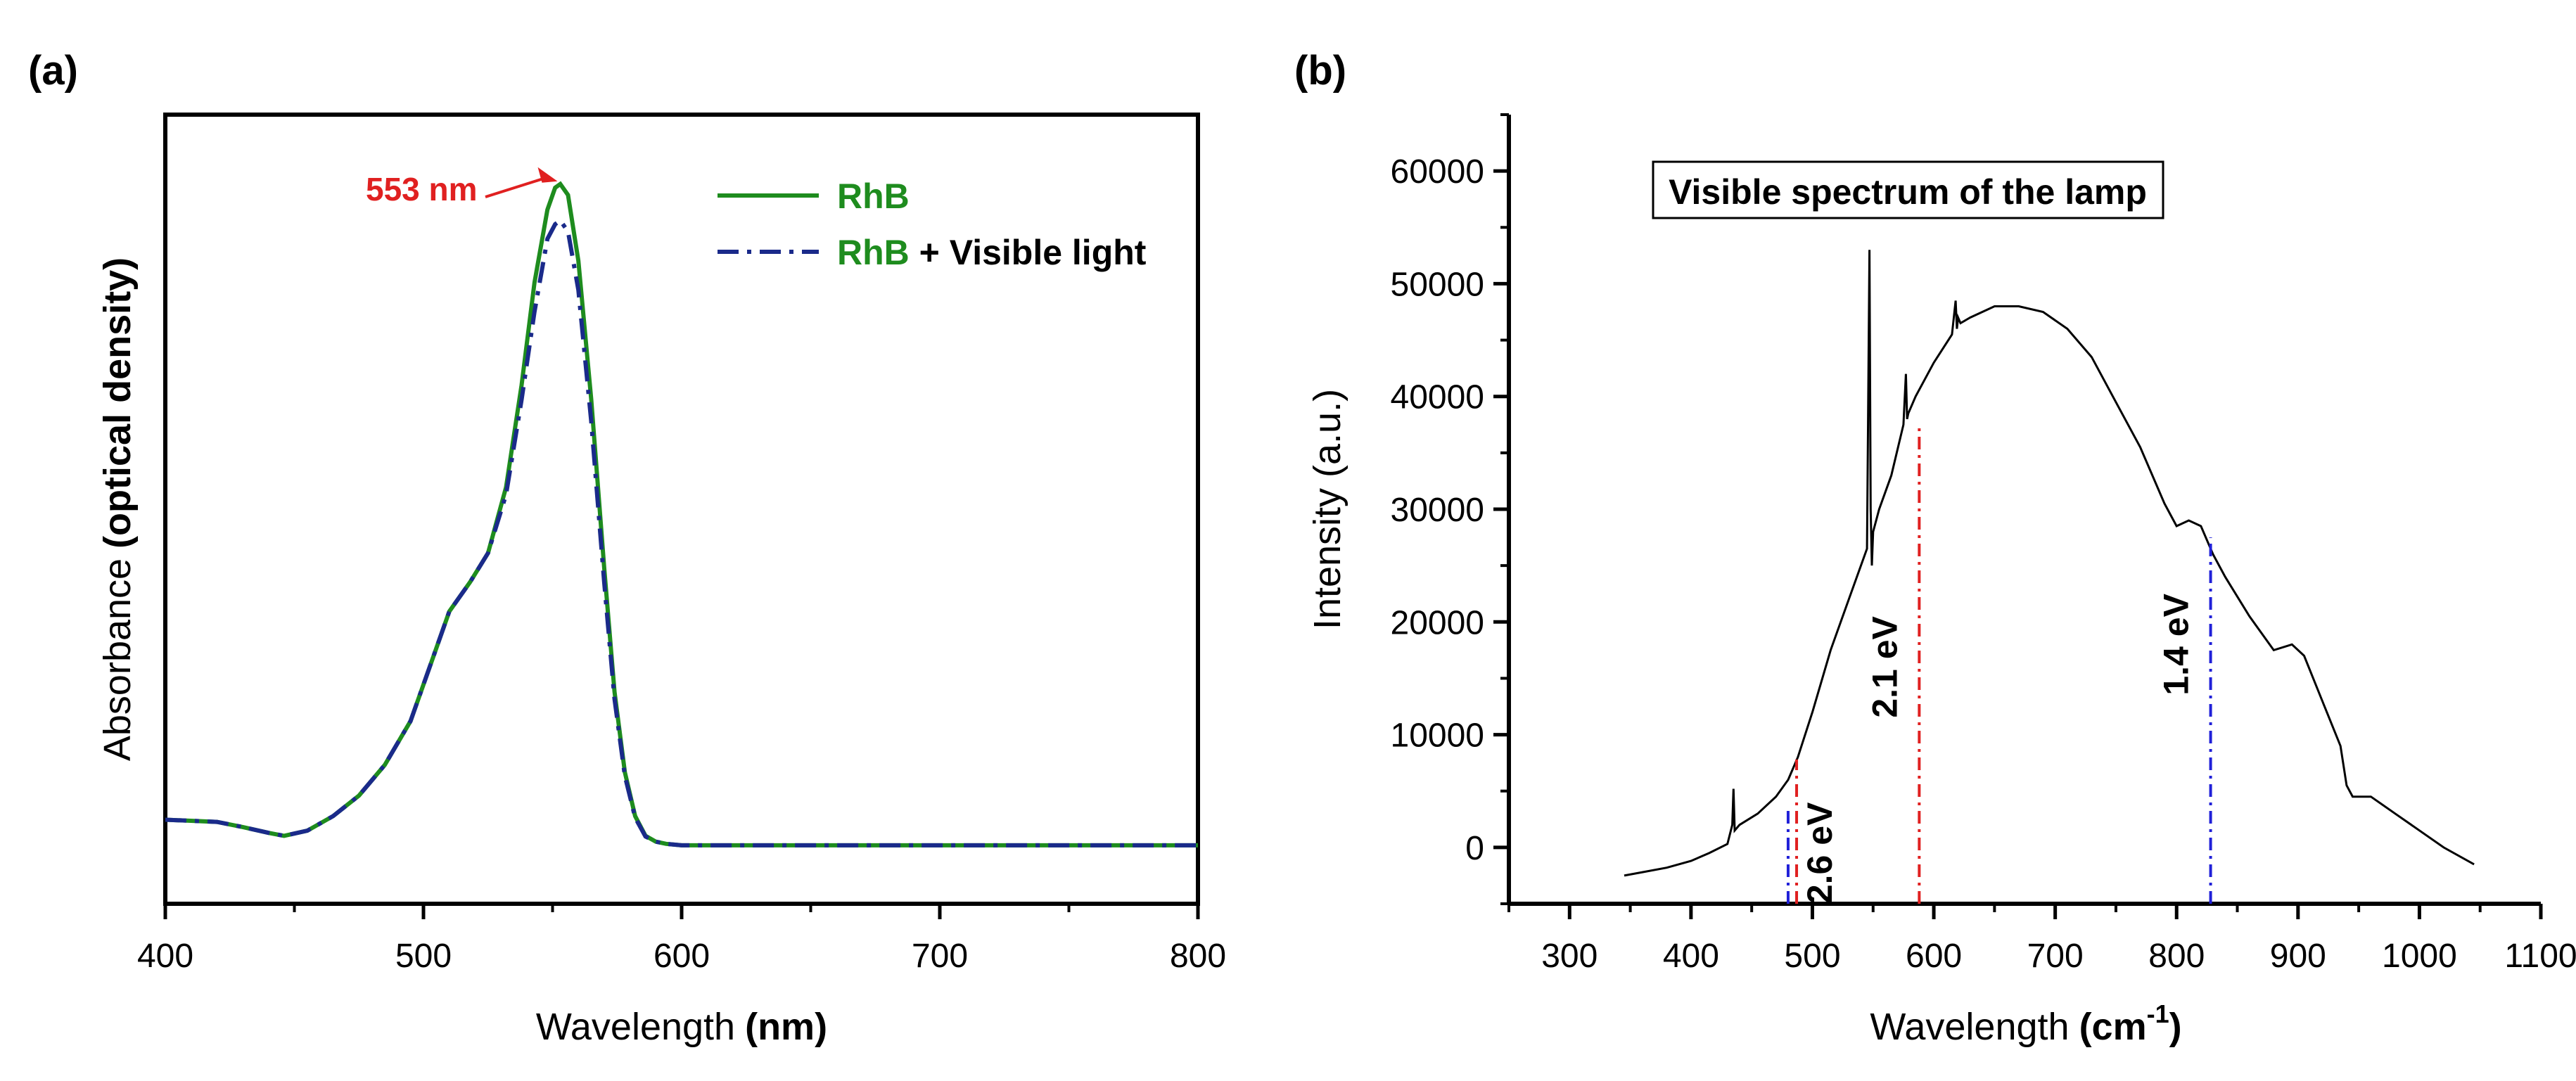 This screenshot has height=1081, width=2576. What do you see at coordinates (423, 957) in the screenshot?
I see `panel-a-x-tick-label: 500` at bounding box center [423, 957].